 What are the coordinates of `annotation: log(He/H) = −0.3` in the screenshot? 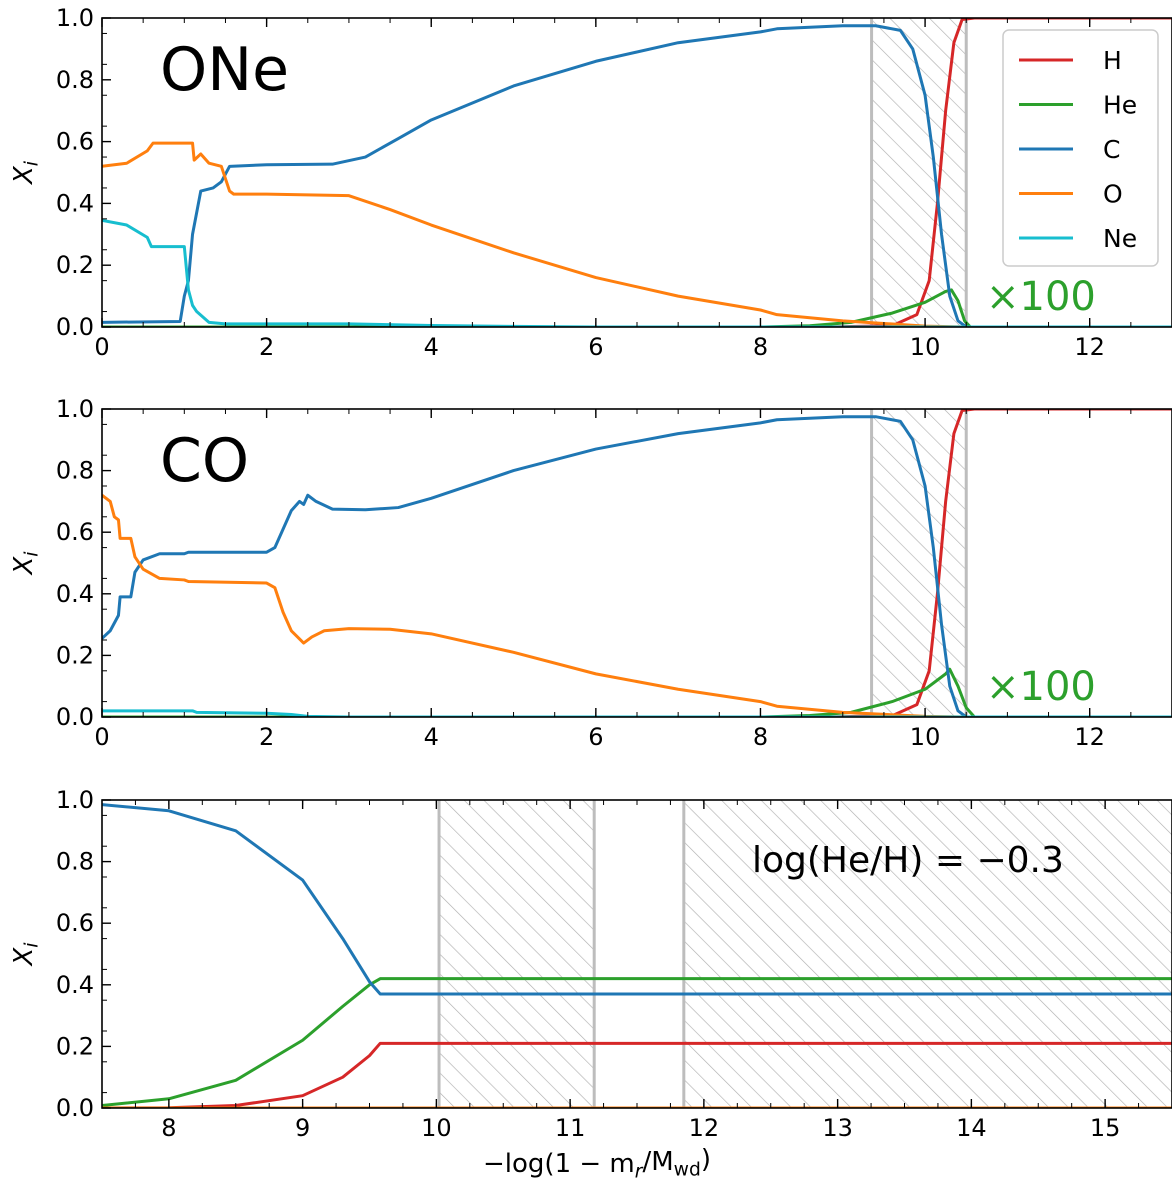 It's located at (908, 860).